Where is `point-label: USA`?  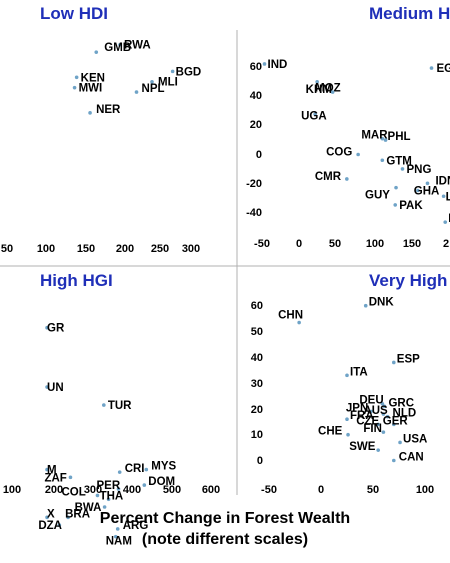
point-label: USA is located at coordinates (415, 439).